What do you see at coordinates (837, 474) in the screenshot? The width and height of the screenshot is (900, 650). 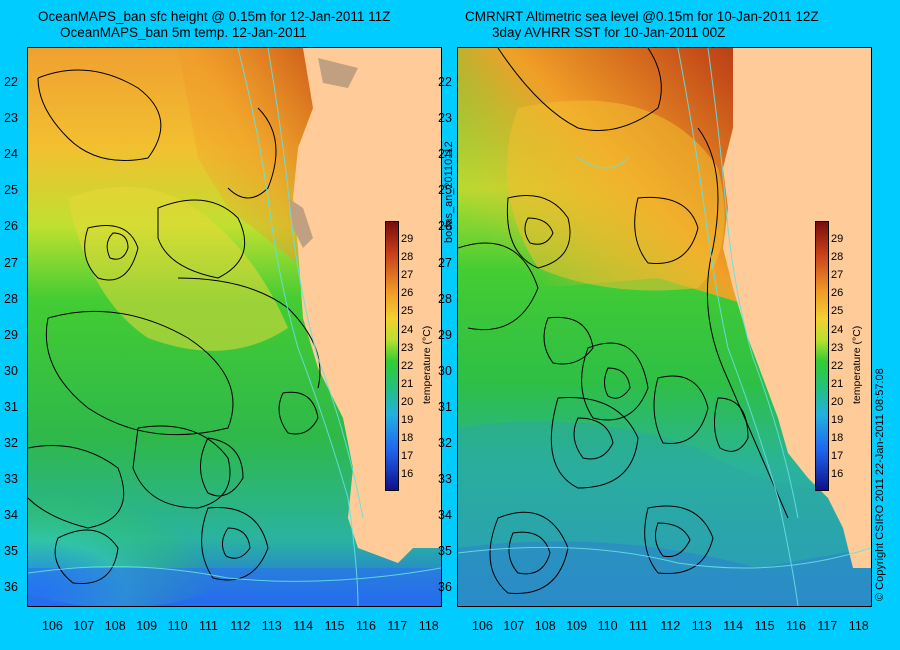 I see `right-colorbar-tick: 16` at bounding box center [837, 474].